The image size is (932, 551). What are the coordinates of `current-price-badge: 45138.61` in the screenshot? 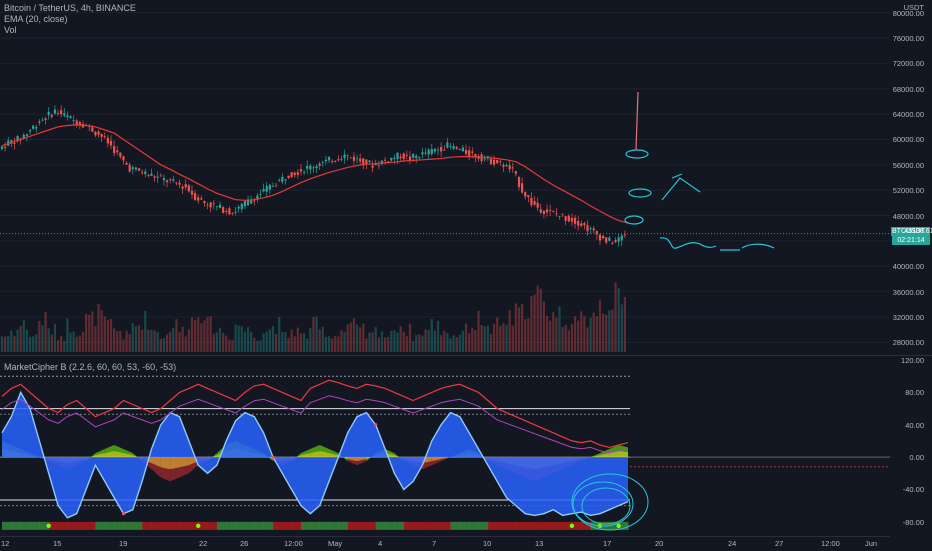 It's located at (918, 231).